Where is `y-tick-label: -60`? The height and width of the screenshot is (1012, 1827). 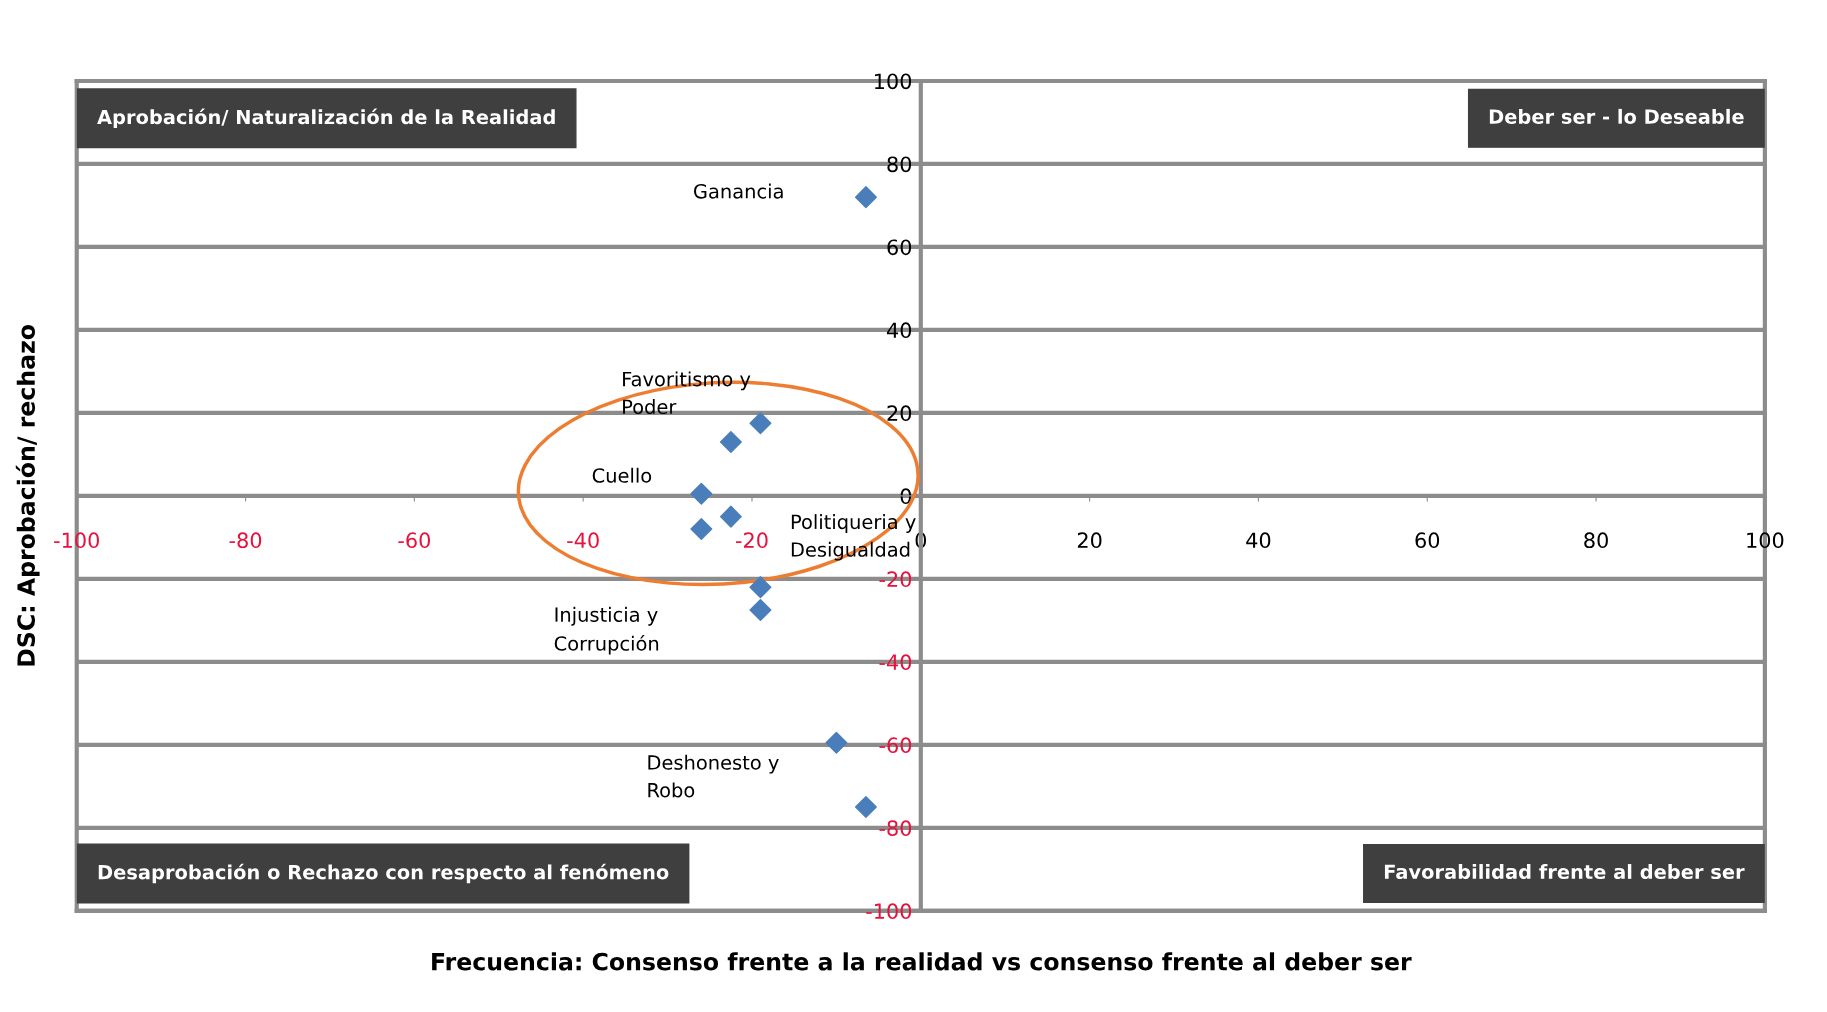
y-tick-label: -60 is located at coordinates (895, 745).